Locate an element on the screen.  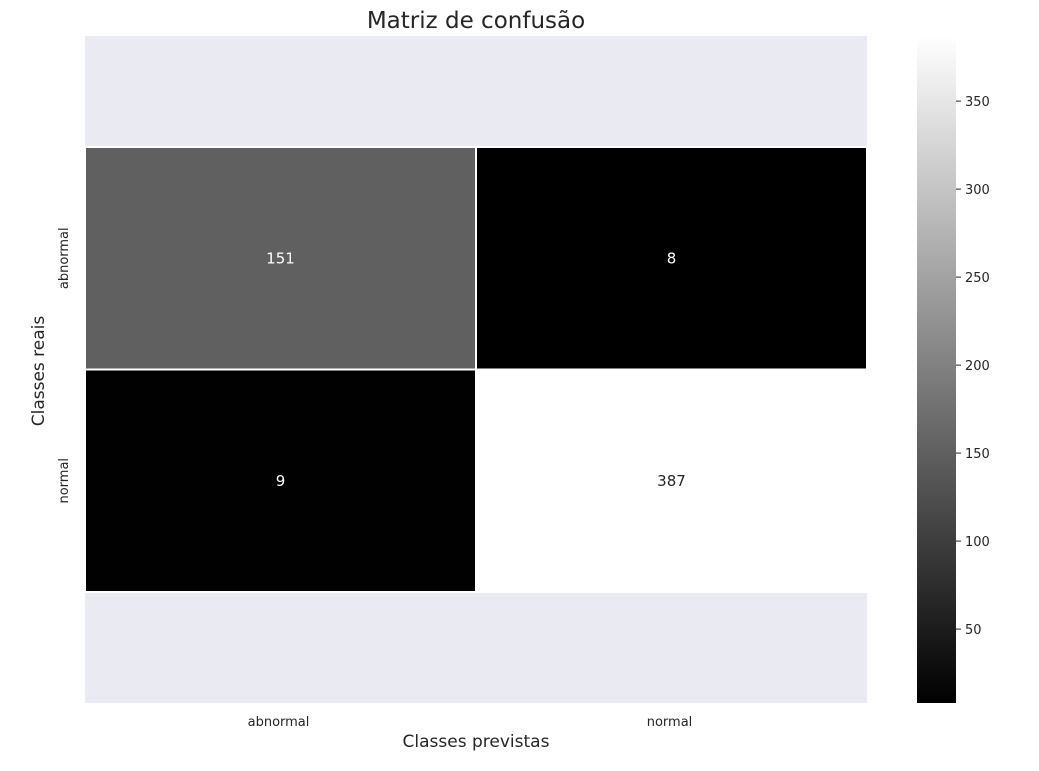
colorbar-tick-label: 50 is located at coordinates (973, 630).